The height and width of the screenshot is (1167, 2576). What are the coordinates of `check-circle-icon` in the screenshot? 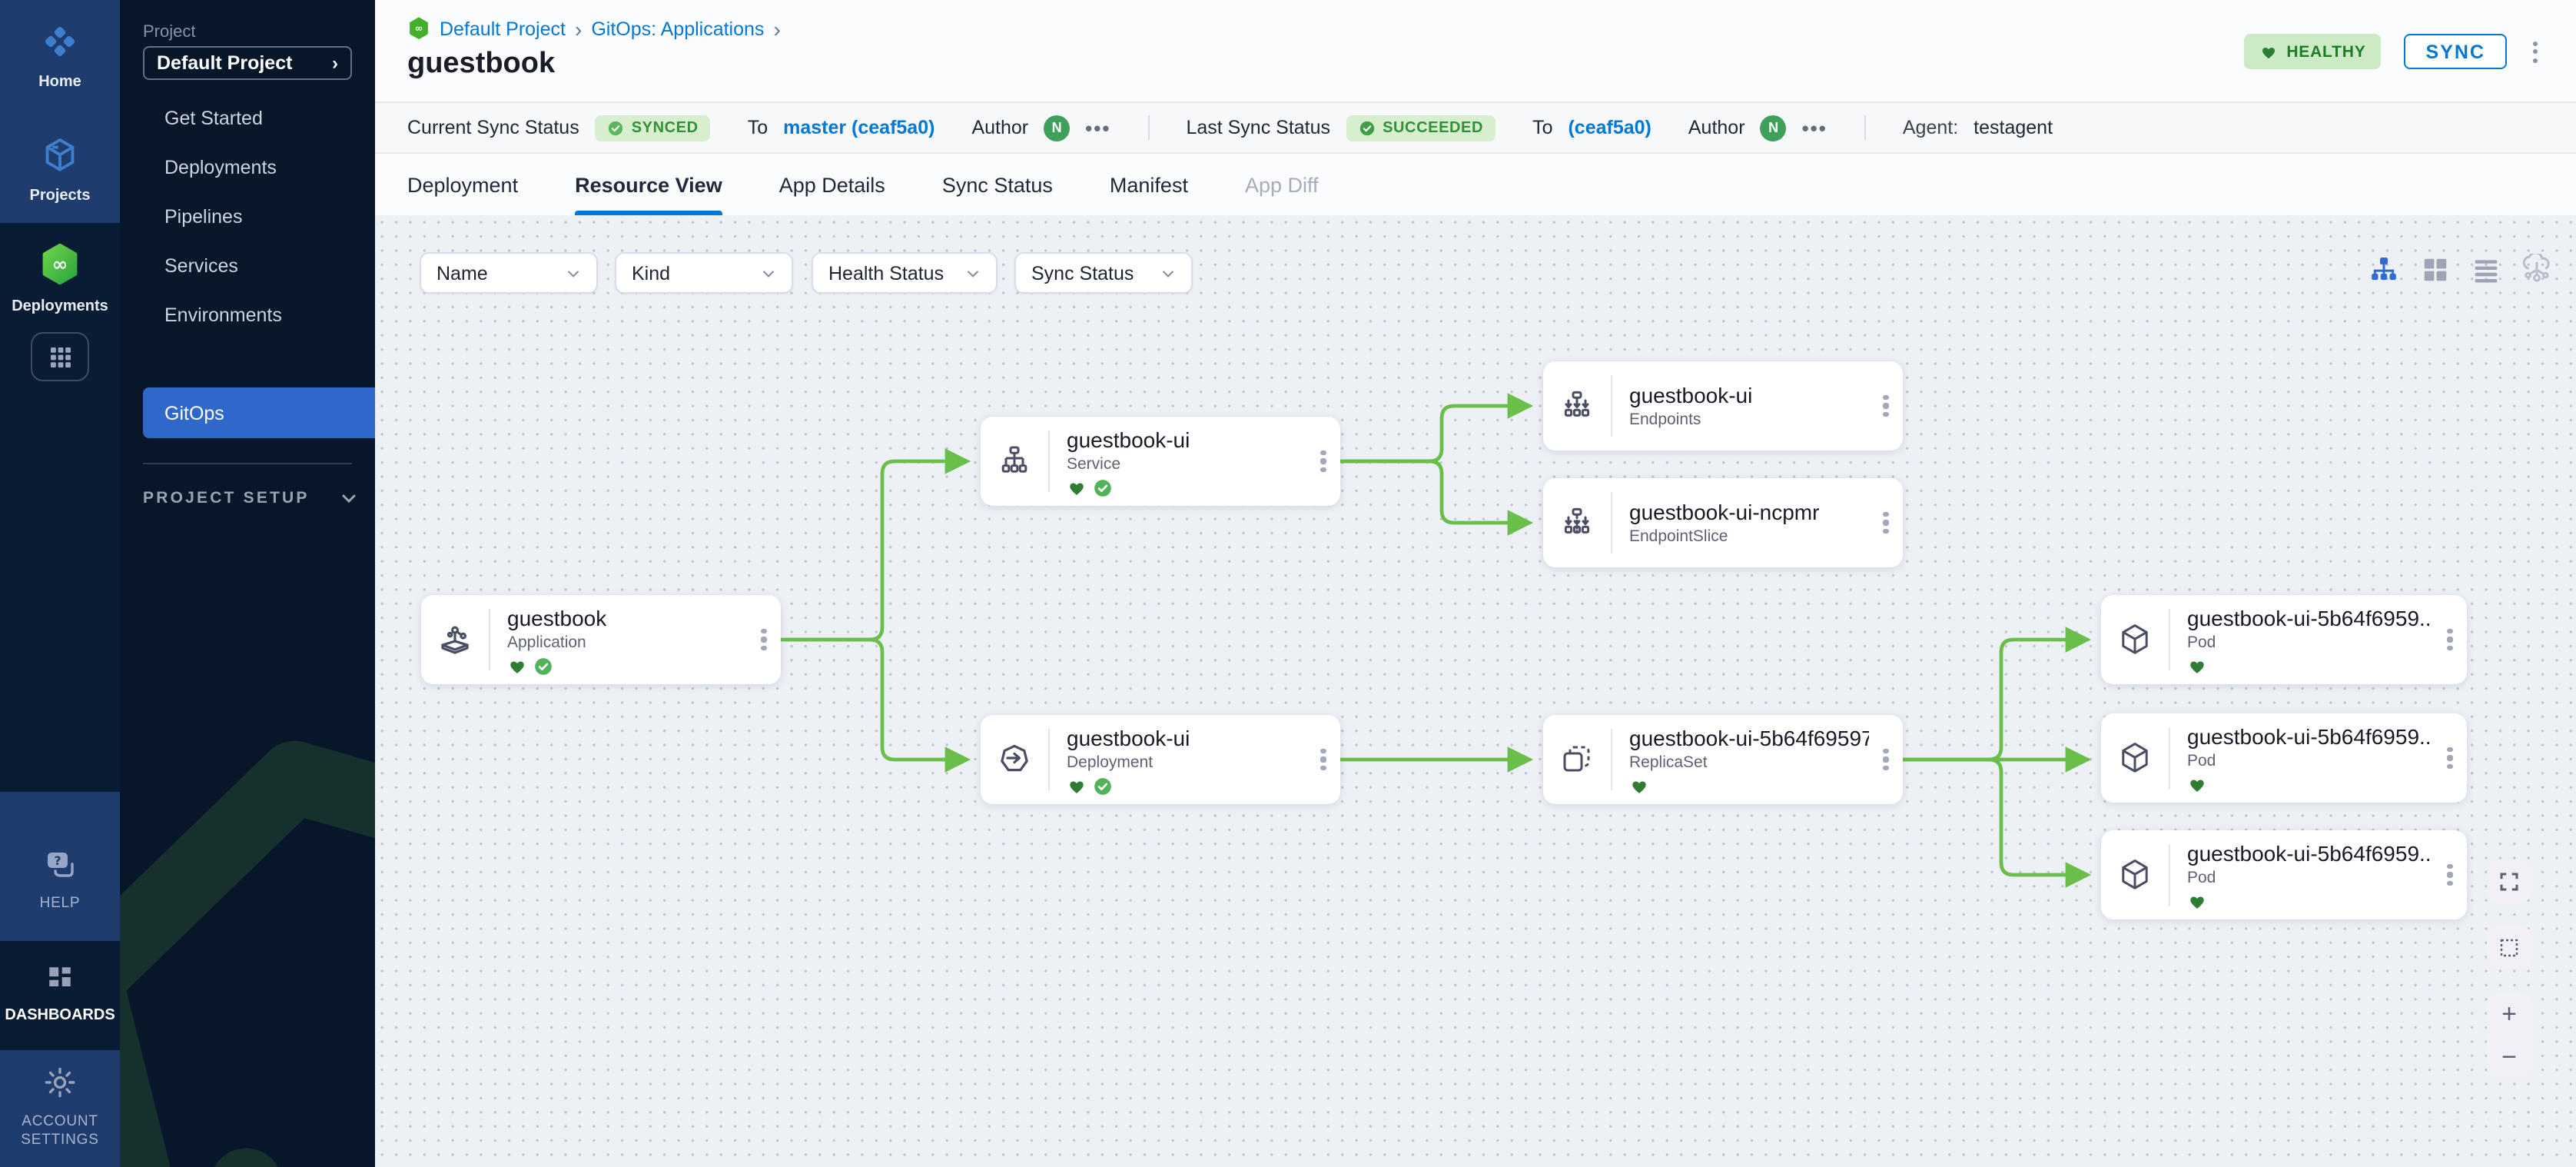 It's located at (615, 128).